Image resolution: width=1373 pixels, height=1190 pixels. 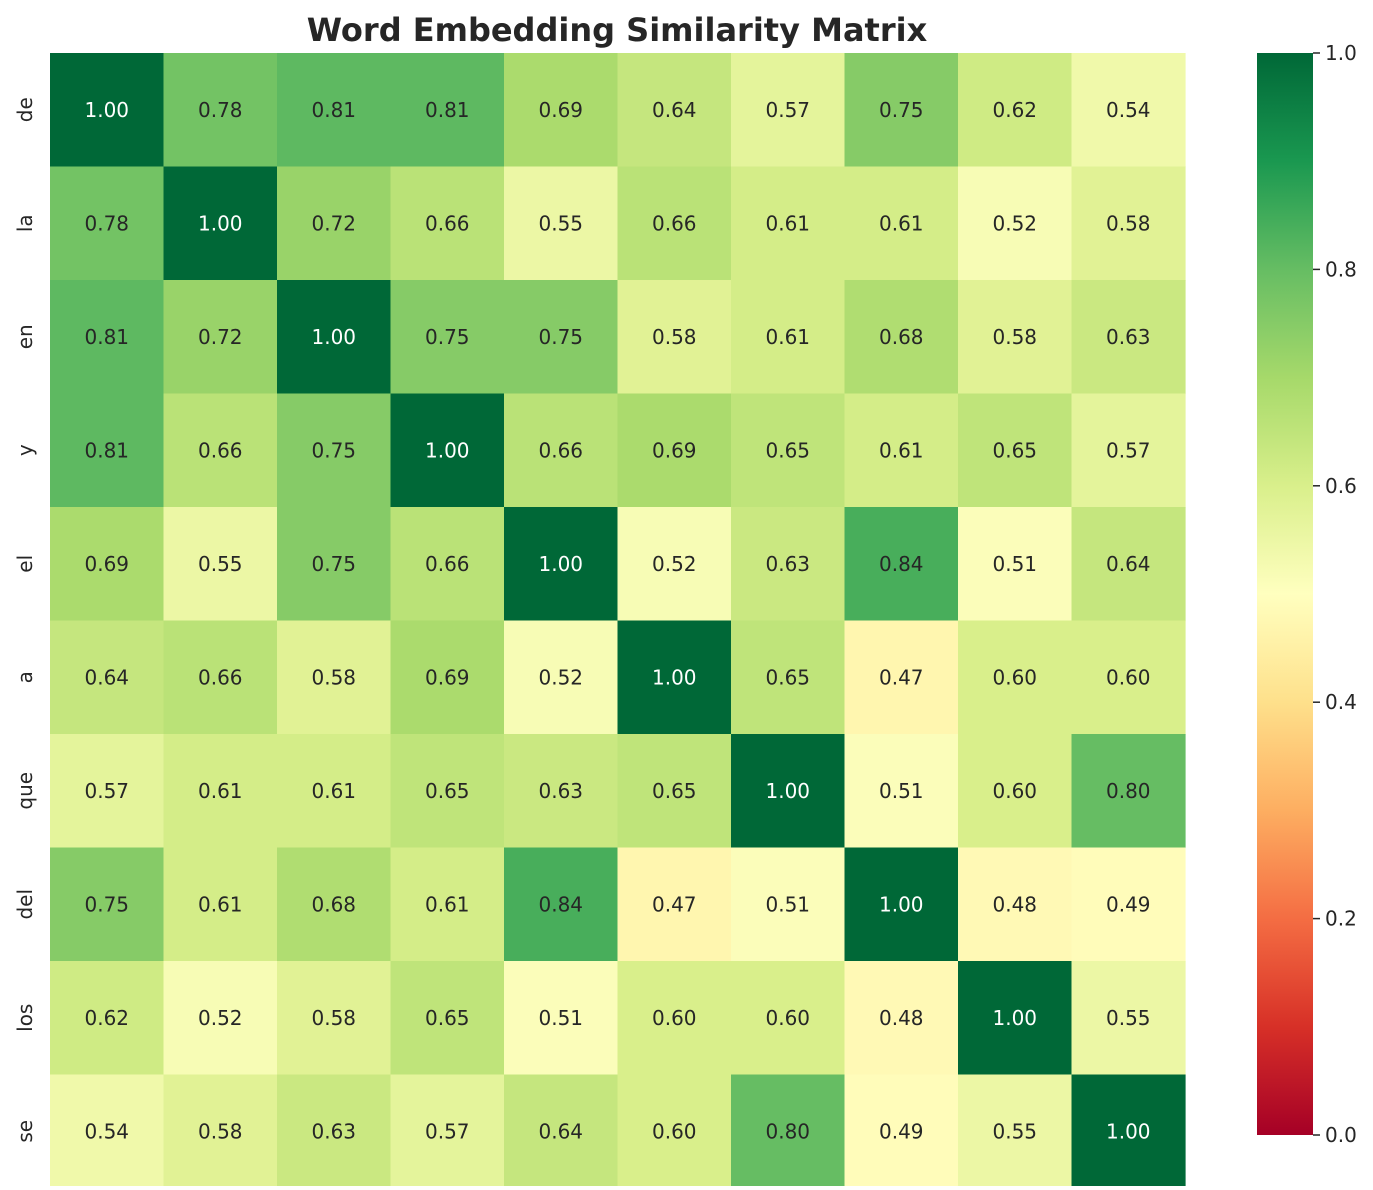 I want to click on colorbar-tick-label: 0.8, so click(x=1341, y=269).